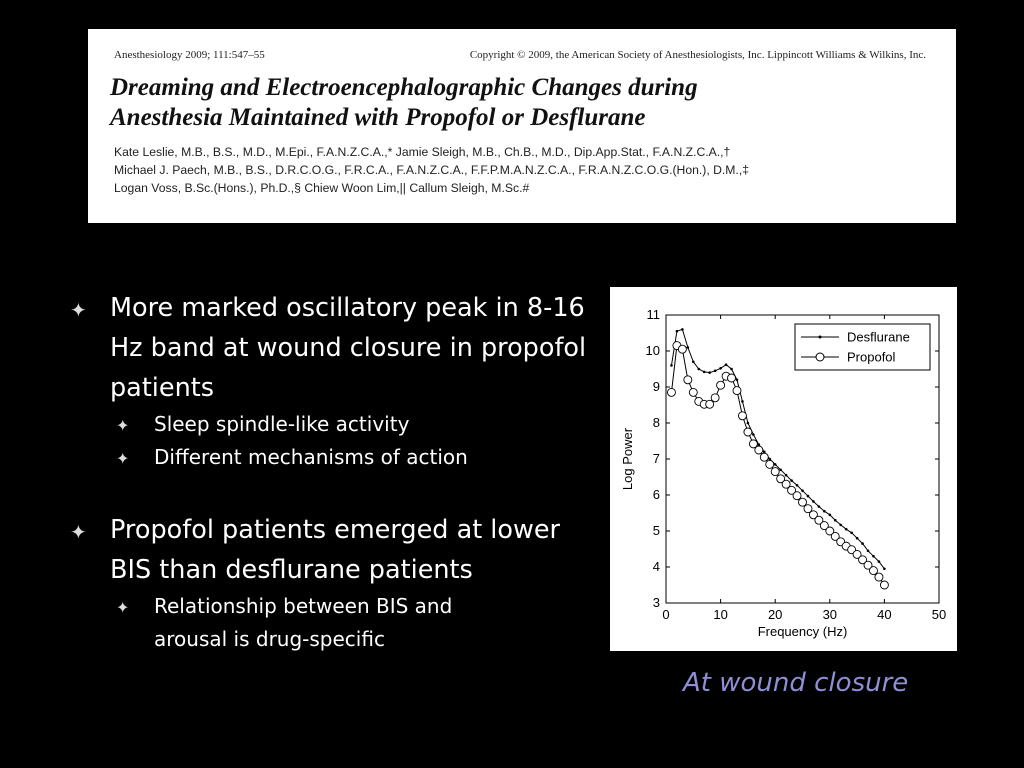  What do you see at coordinates (775, 614) in the screenshot?
I see `x-tick-label: 20` at bounding box center [775, 614].